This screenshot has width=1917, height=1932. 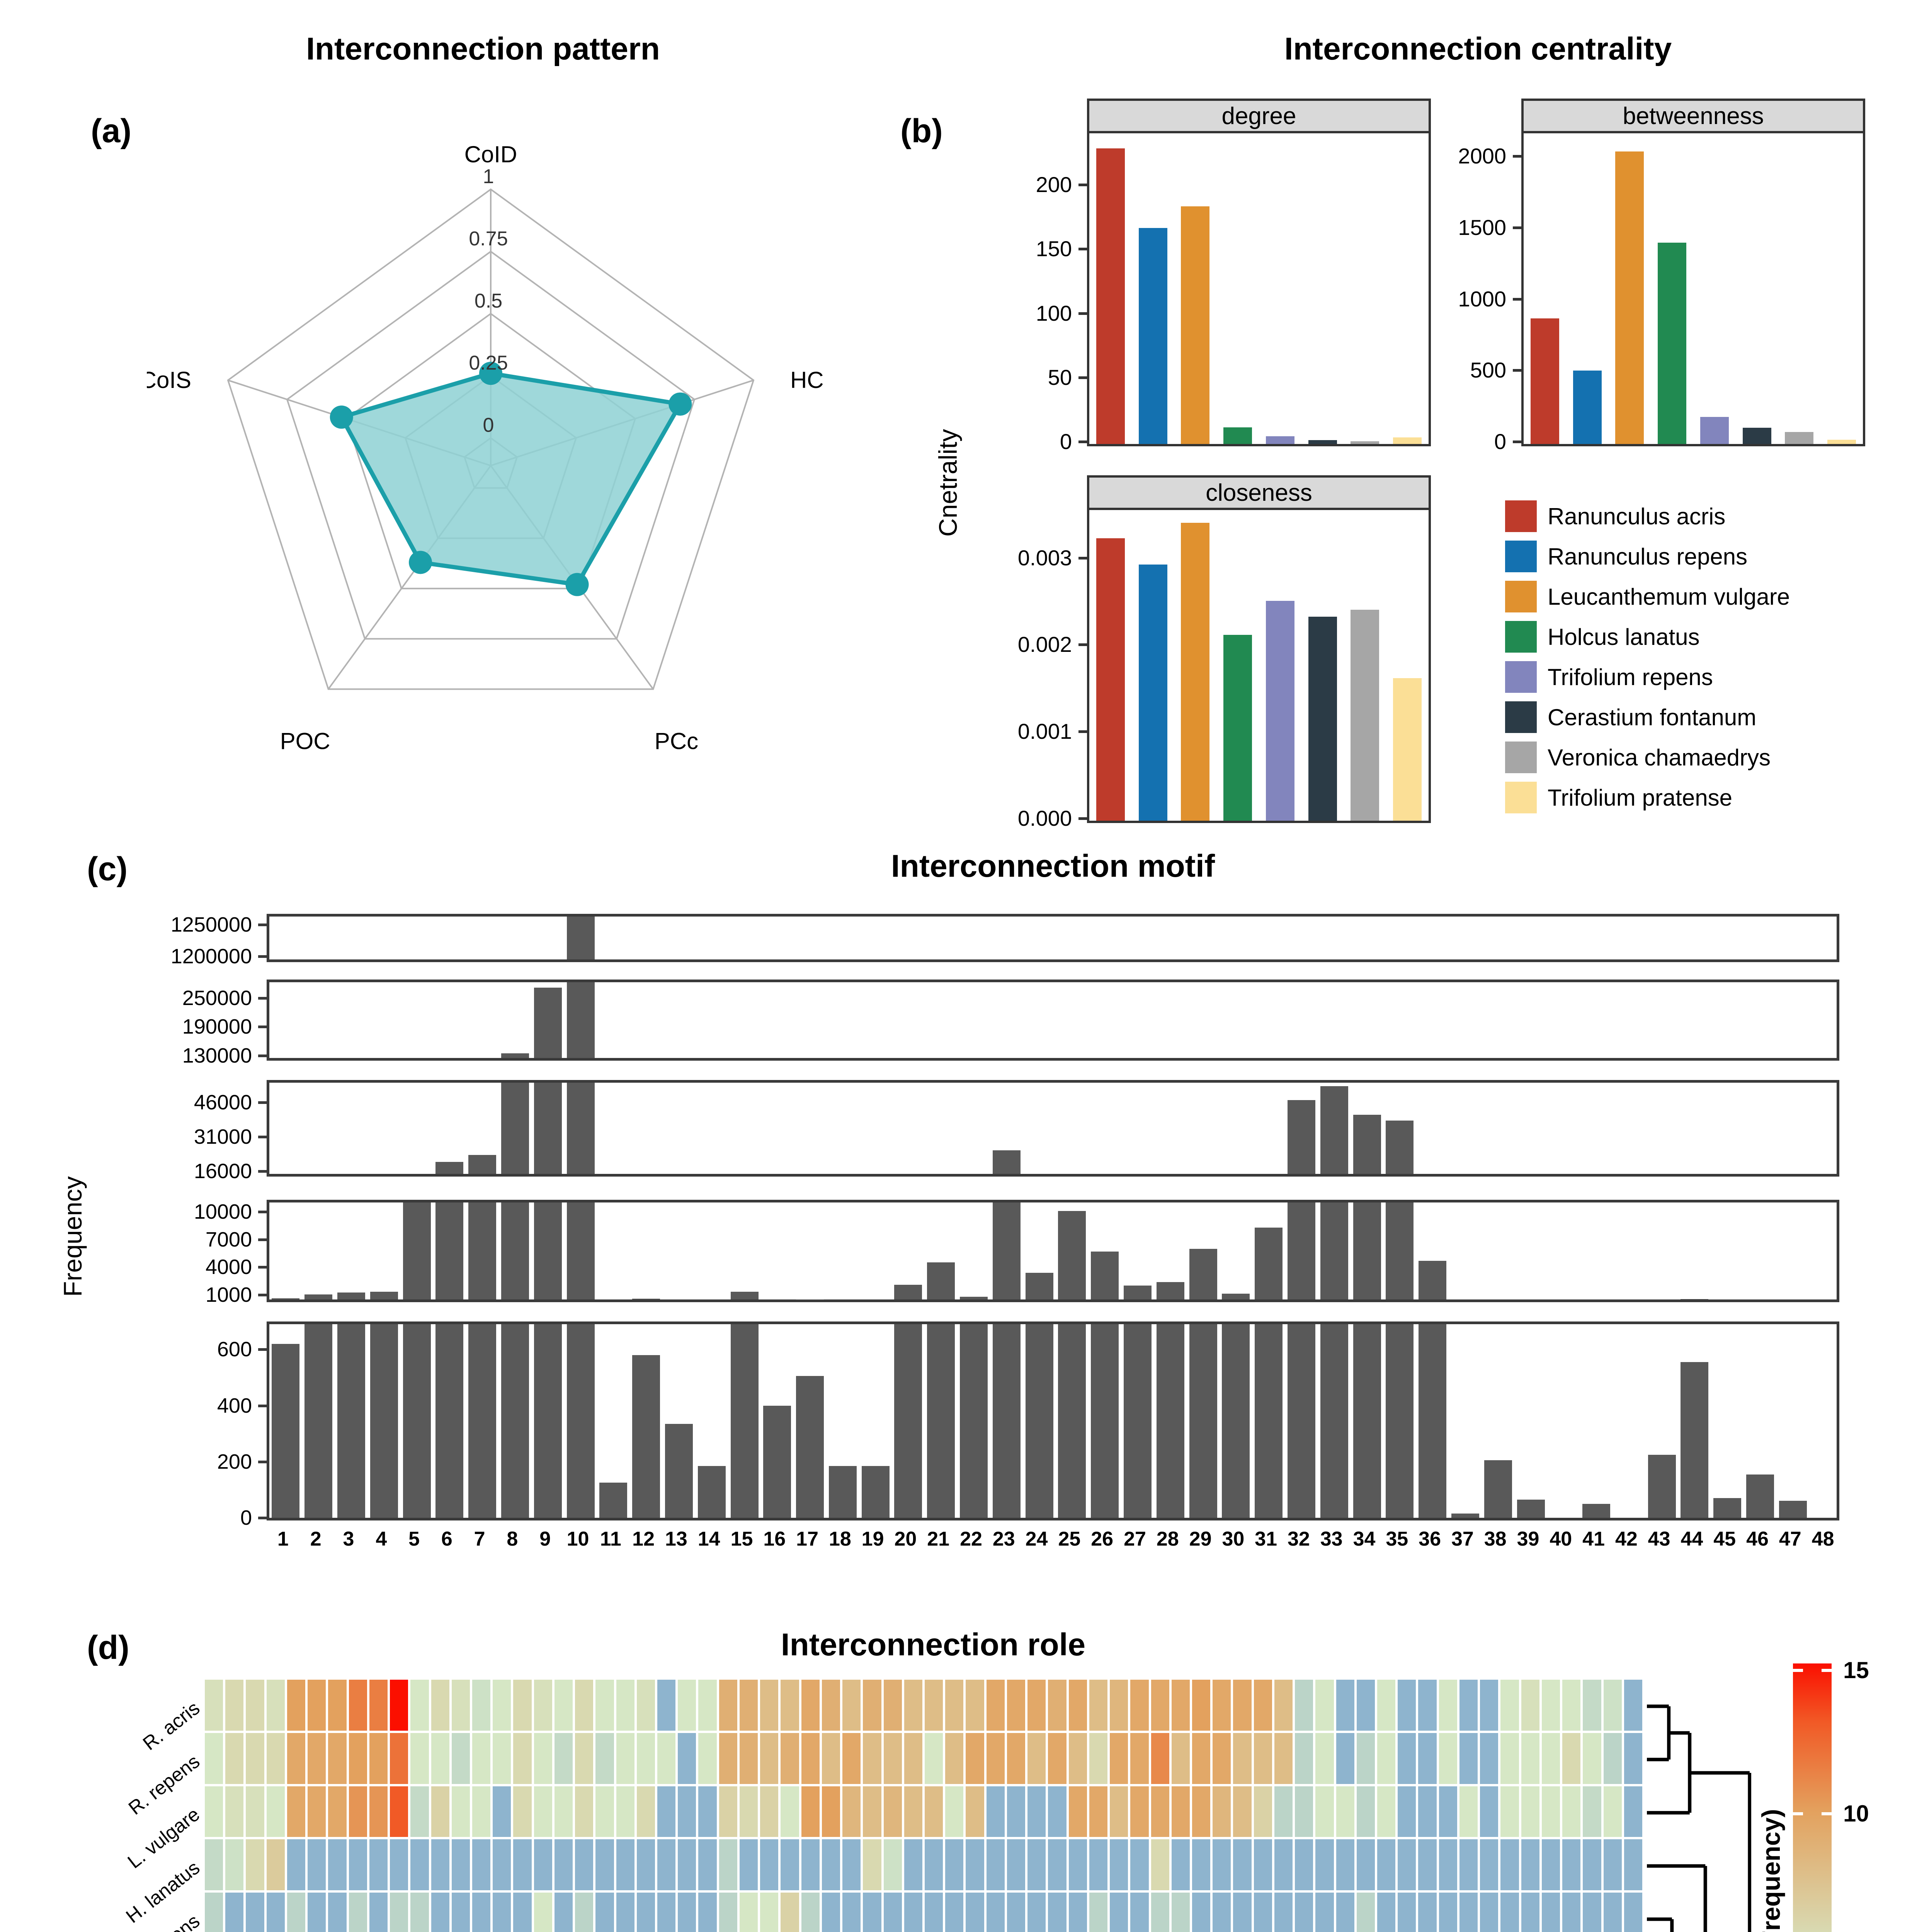 What do you see at coordinates (488, 176) in the screenshot?
I see `radar-tick-label: 1` at bounding box center [488, 176].